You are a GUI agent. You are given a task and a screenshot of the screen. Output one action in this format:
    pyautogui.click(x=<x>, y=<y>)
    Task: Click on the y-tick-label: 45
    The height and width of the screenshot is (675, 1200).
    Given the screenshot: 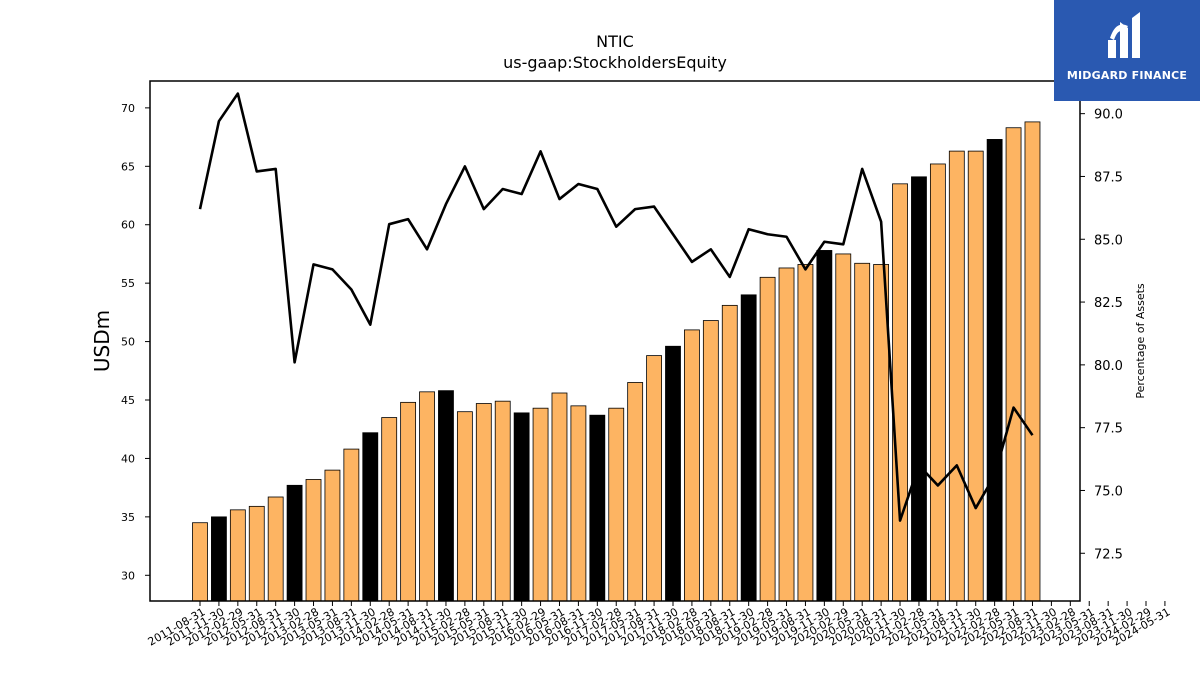 What is the action you would take?
    pyautogui.click(x=128, y=400)
    